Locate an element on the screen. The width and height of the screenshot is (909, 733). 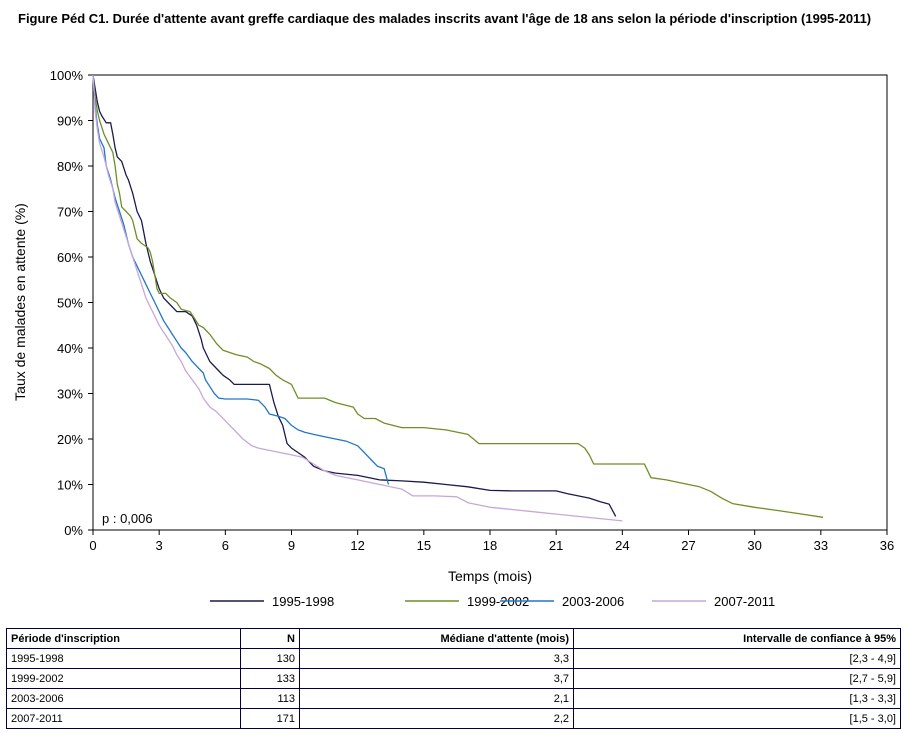
x-axis: 0 3 6 9 12 15 18 21 24 27 30 33 36 is located at coordinates (491, 541).